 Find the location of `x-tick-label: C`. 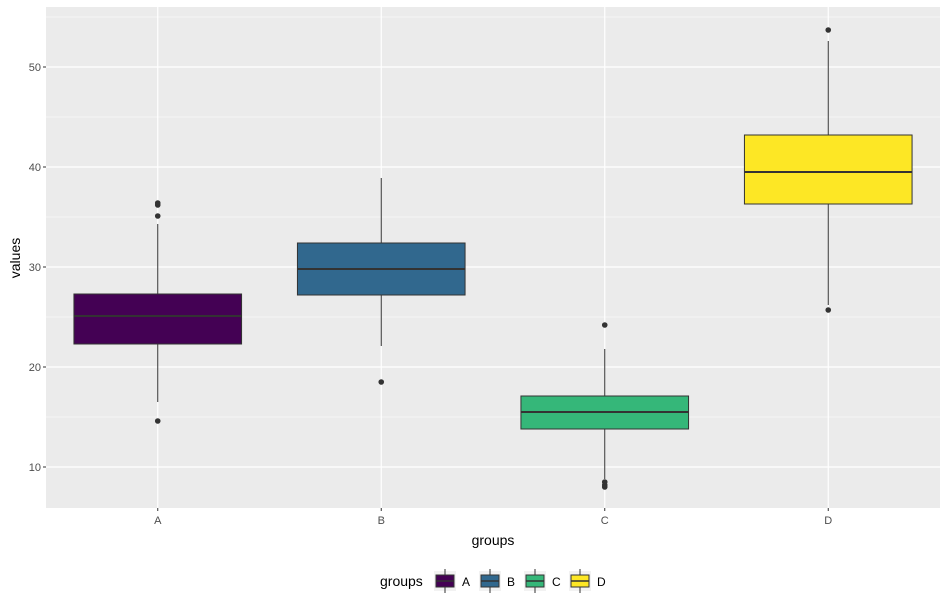

x-tick-label: C is located at coordinates (605, 521).